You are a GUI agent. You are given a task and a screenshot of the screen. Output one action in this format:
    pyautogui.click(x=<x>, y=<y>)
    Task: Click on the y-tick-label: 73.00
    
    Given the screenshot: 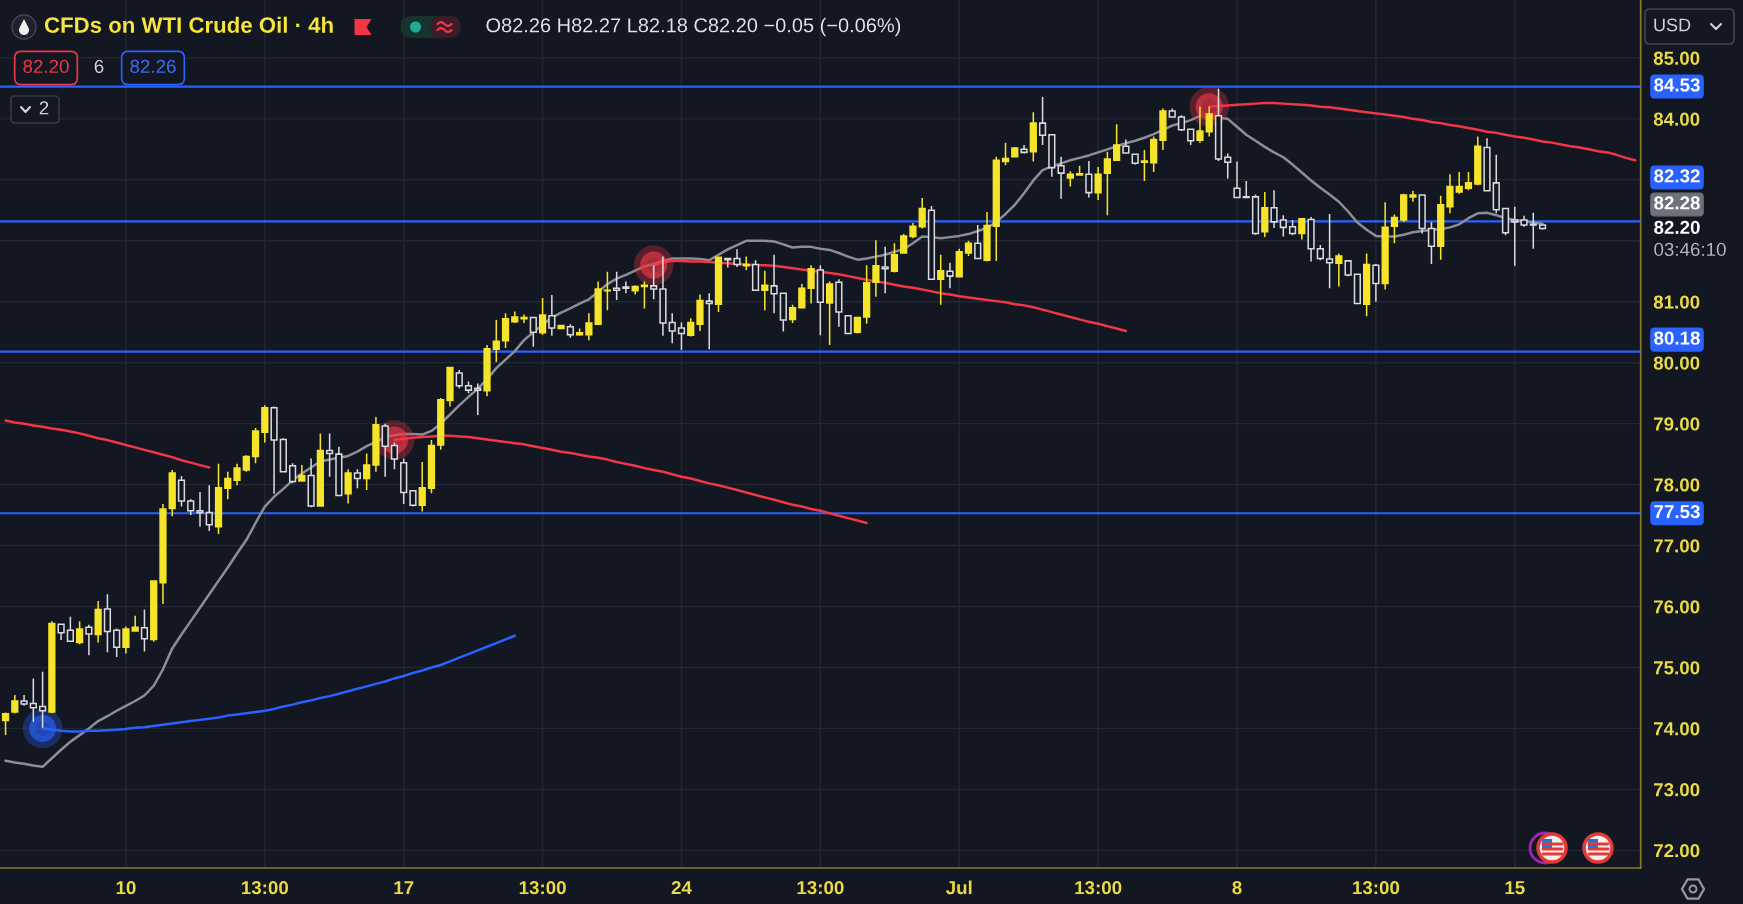 What is the action you would take?
    pyautogui.click(x=1677, y=790)
    